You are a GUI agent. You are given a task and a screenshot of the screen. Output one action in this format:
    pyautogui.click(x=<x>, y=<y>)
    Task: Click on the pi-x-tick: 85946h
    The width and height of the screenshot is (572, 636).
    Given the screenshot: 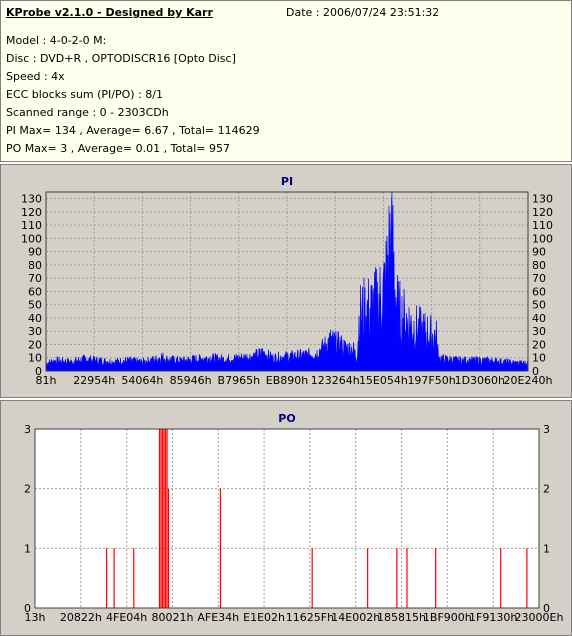 What is the action you would take?
    pyautogui.click(x=191, y=380)
    